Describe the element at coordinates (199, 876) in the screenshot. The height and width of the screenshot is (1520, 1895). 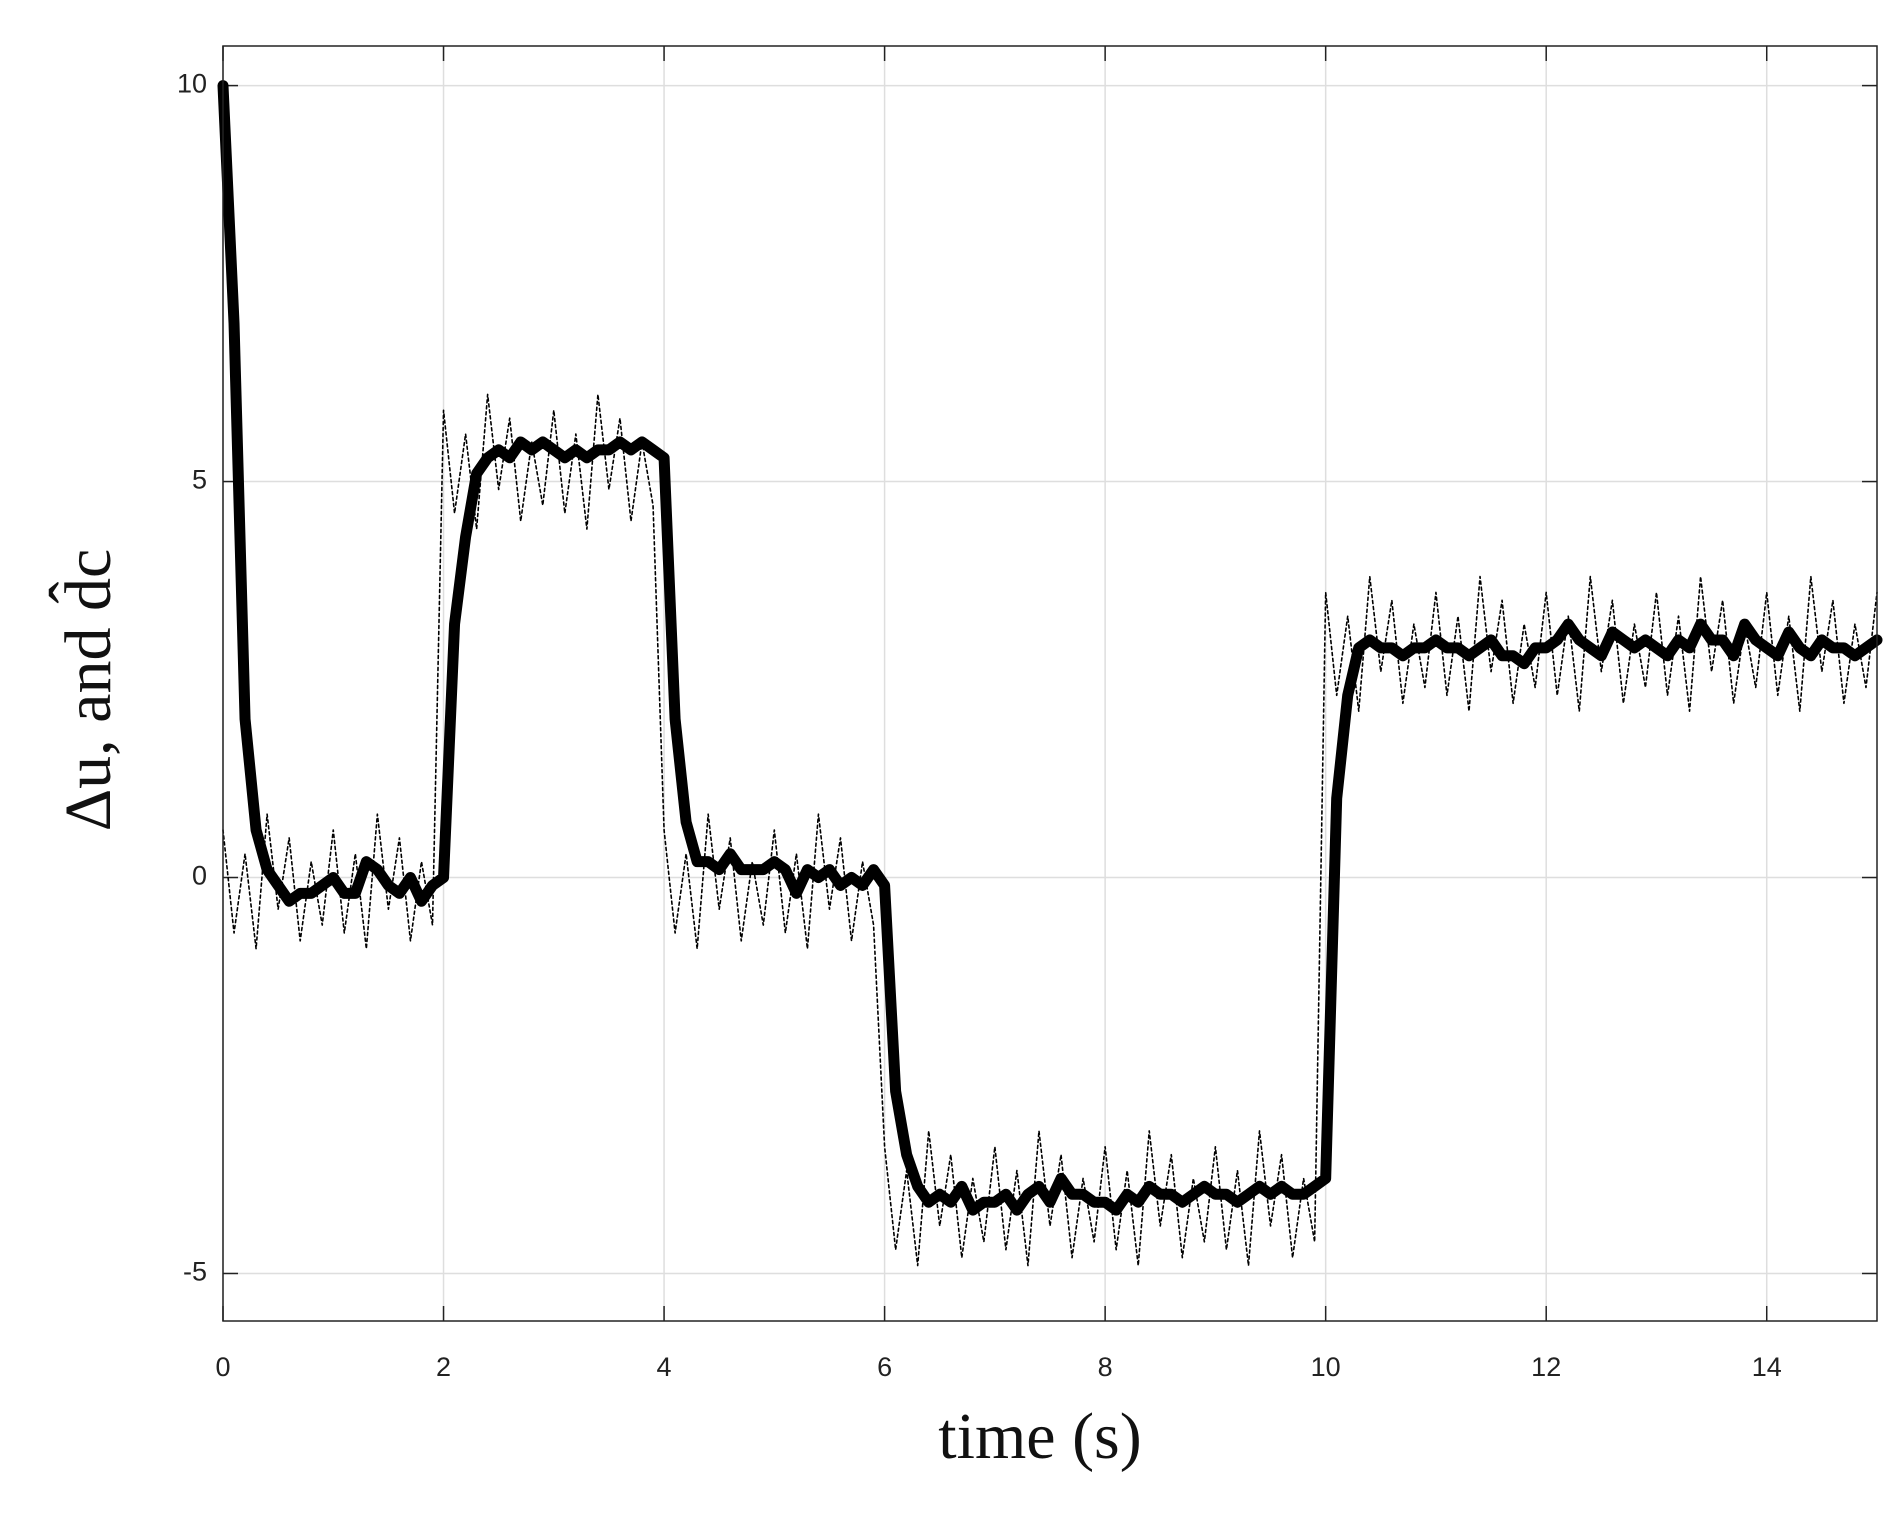
I see `y-tick-label: 0` at that location.